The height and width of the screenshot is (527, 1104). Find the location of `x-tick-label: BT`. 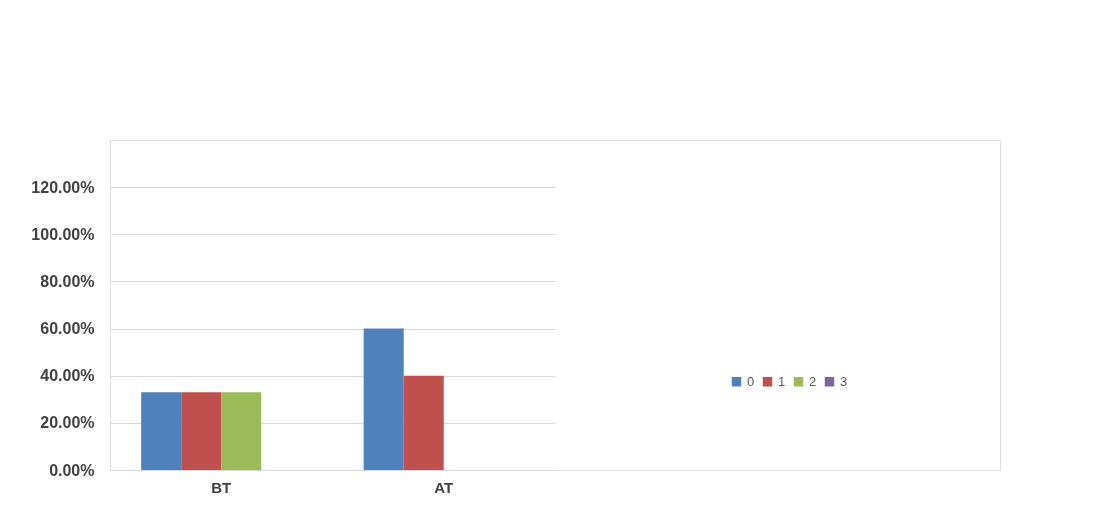

x-tick-label: BT is located at coordinates (221, 487).